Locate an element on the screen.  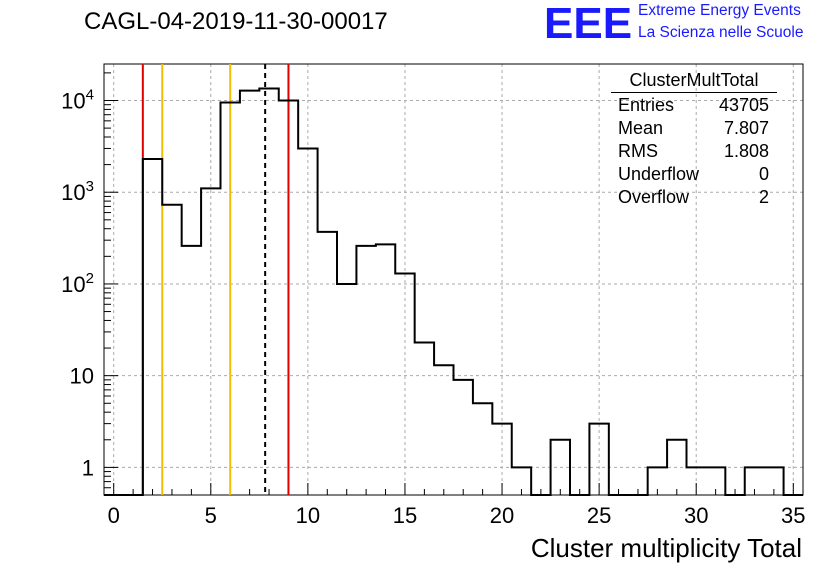
stats-value: 2 is located at coordinates (763, 197).